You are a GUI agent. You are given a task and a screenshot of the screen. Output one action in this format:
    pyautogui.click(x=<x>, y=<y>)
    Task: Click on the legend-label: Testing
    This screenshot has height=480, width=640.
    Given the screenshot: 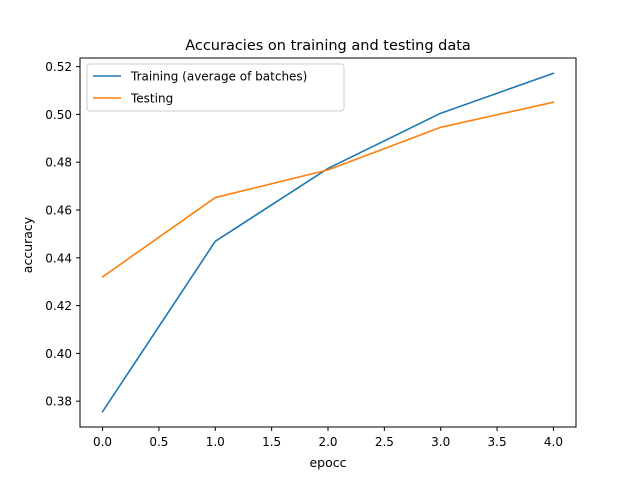 What is the action you would take?
    pyautogui.click(x=151, y=99)
    